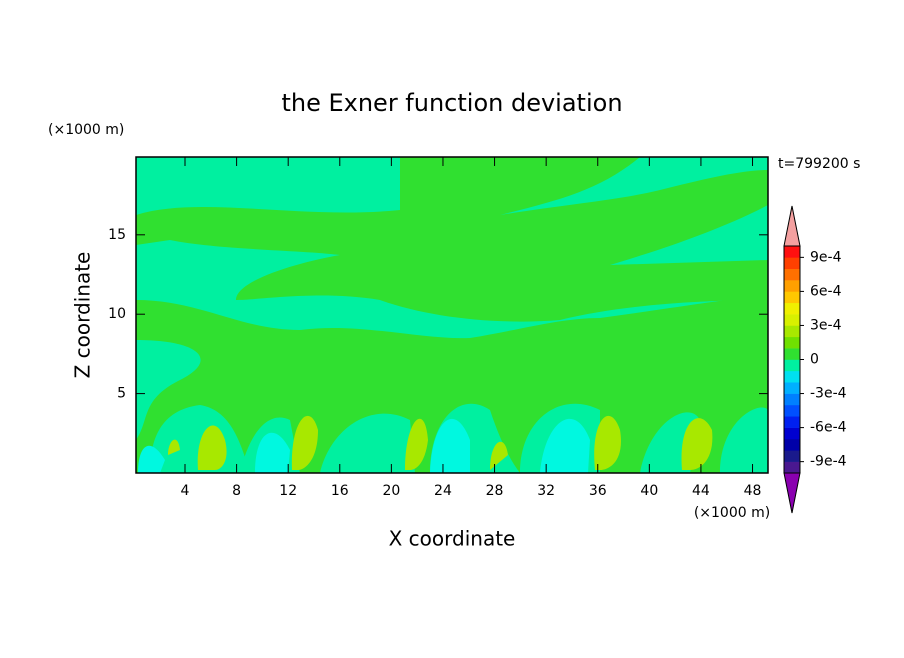 This screenshot has height=658, width=904. What do you see at coordinates (185, 491) in the screenshot?
I see `x-tick-label: 4` at bounding box center [185, 491].